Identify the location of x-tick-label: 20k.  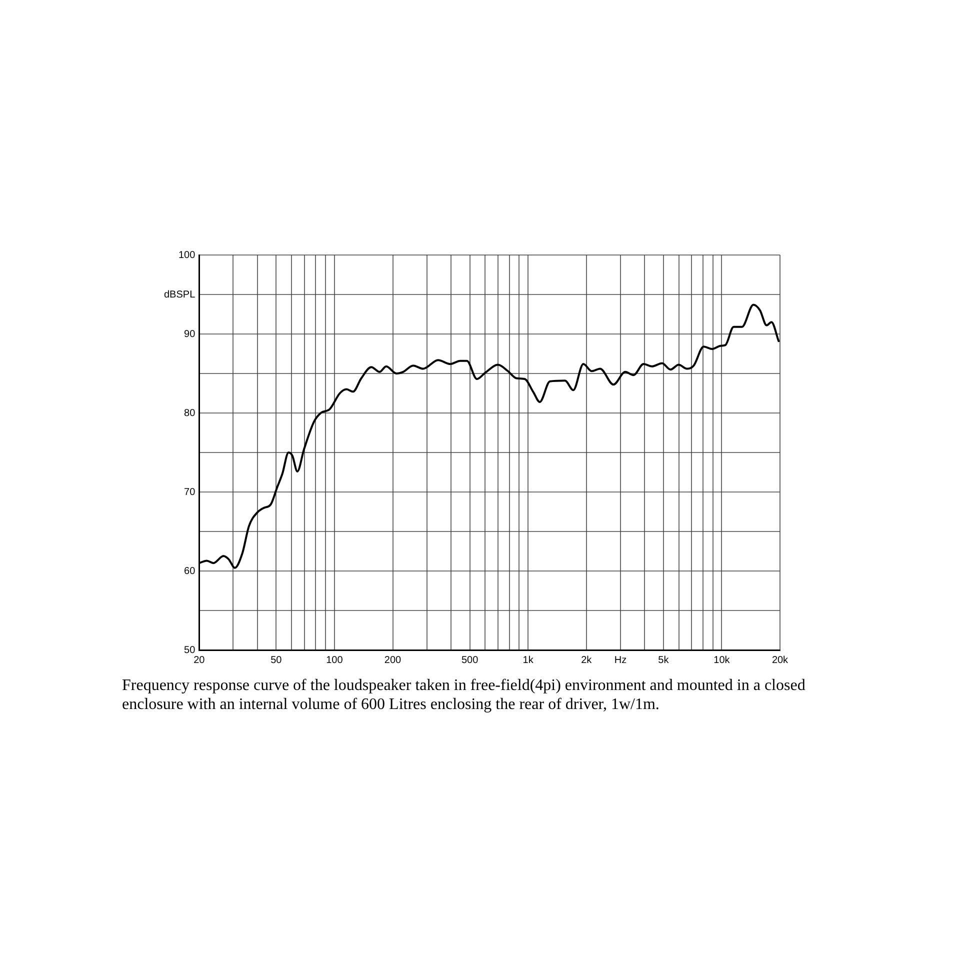
(781, 660).